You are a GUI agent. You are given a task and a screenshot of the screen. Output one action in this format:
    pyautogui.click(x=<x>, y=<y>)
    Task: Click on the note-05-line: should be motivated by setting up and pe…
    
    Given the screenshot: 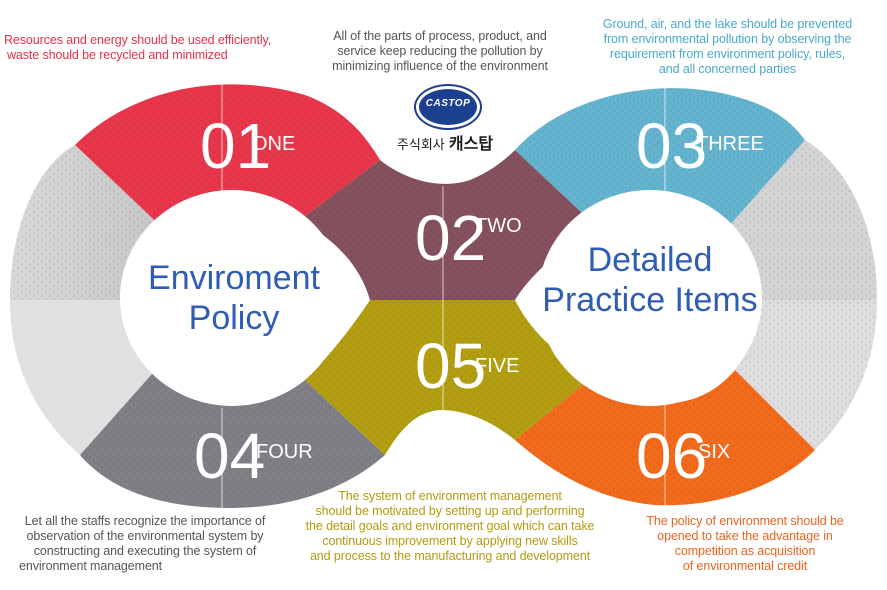 What is the action you would take?
    pyautogui.click(x=450, y=511)
    